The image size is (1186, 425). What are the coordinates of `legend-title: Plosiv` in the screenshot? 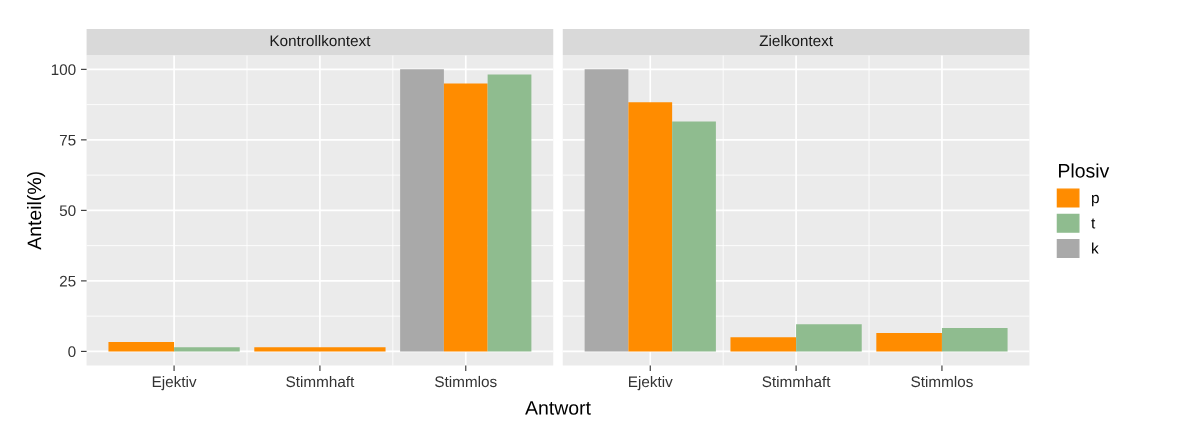 It's located at (1084, 170).